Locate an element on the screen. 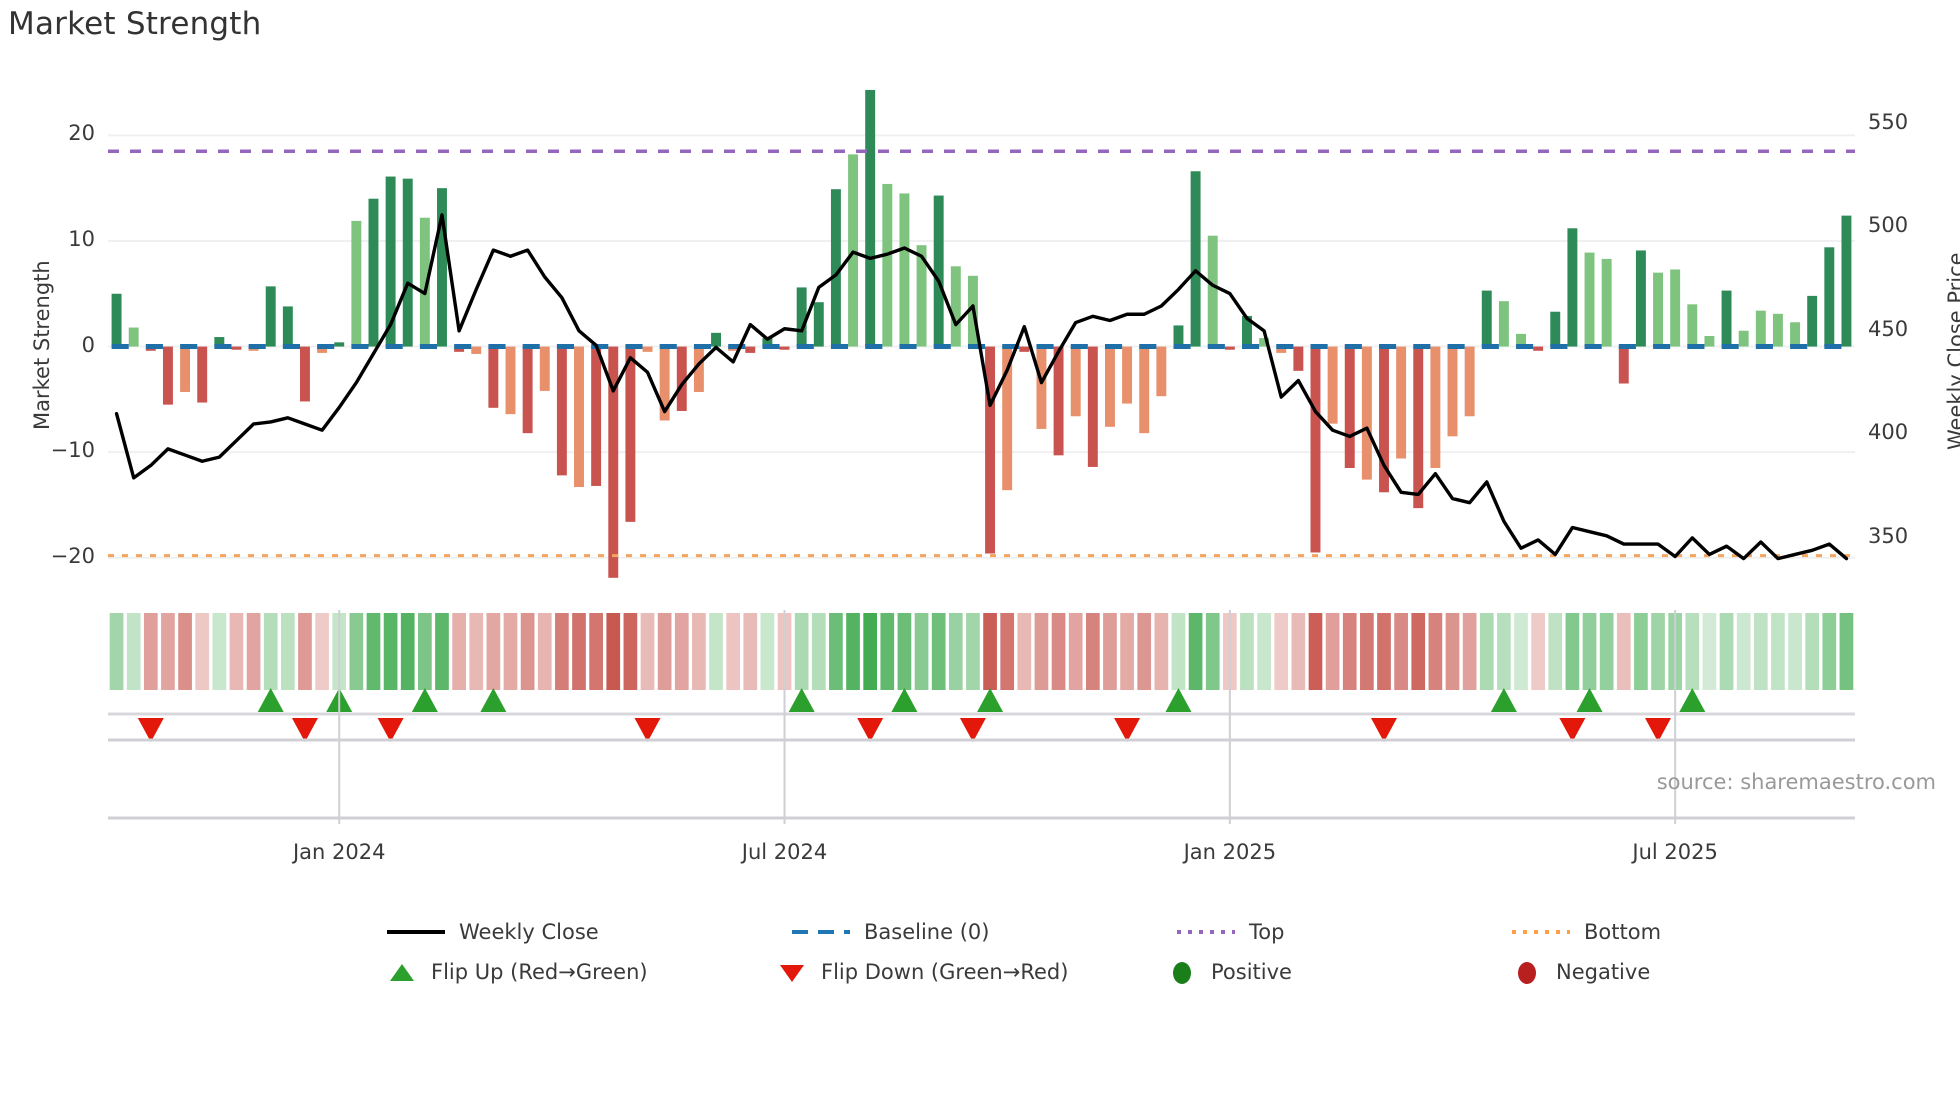  y-axis-right-tick-label: 350 is located at coordinates (1888, 535).